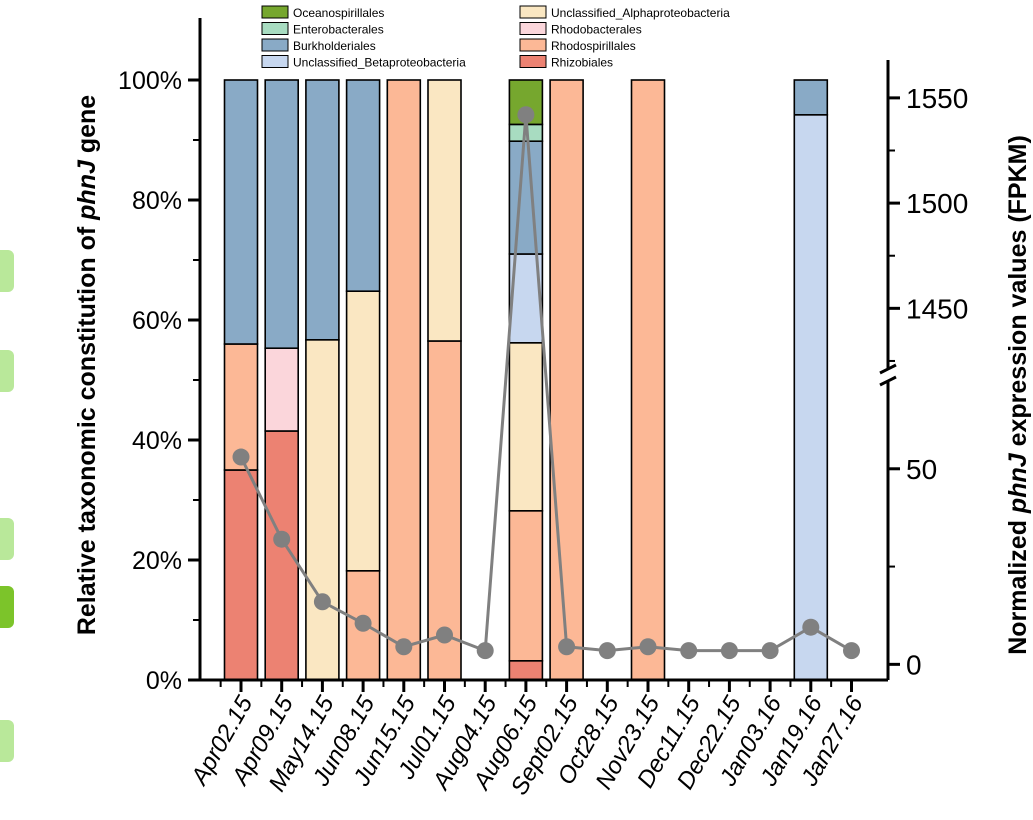 This screenshot has height=820, width=1033. I want to click on legend-label: Rhodobacterales, so click(596, 30).